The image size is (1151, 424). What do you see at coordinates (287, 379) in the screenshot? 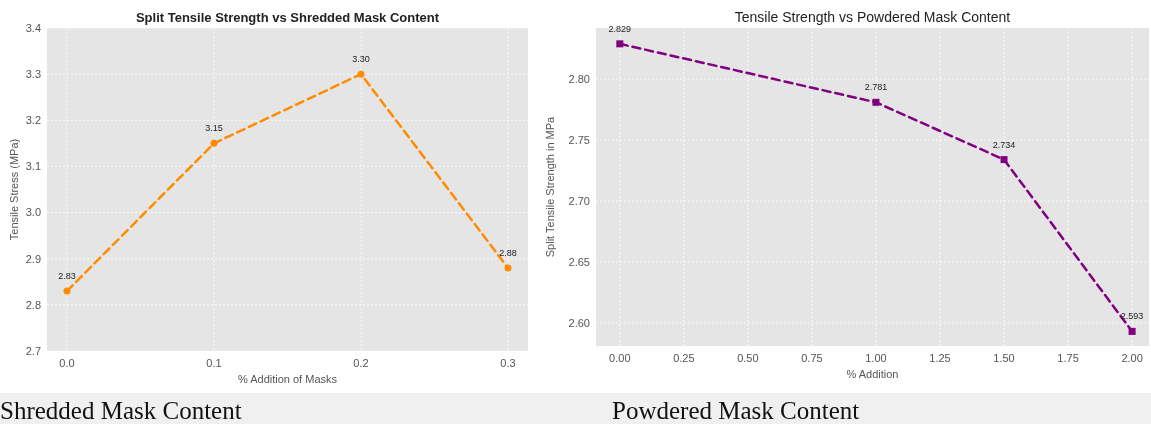
I see `x-axis-title: % Addition of Masks` at bounding box center [287, 379].